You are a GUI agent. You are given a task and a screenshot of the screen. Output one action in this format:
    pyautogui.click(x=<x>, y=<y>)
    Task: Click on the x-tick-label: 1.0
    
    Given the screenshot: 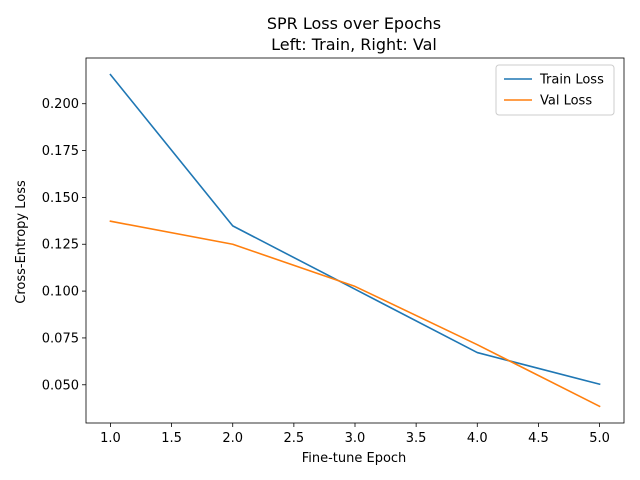 What is the action you would take?
    pyautogui.click(x=110, y=438)
    